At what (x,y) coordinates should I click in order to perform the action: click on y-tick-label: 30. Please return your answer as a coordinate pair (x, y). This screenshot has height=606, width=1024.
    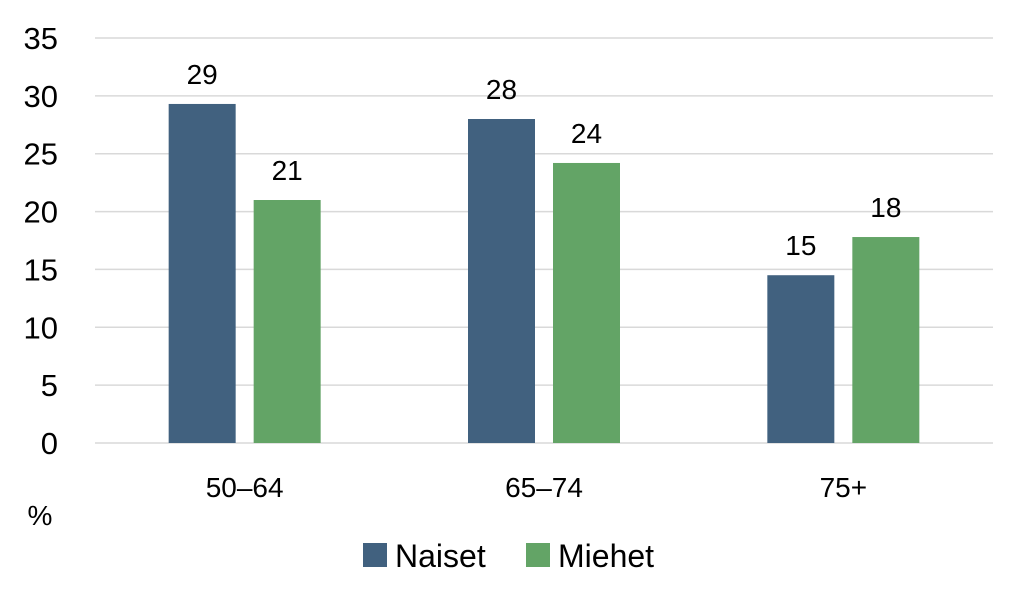
    Looking at the image, I should click on (41, 96).